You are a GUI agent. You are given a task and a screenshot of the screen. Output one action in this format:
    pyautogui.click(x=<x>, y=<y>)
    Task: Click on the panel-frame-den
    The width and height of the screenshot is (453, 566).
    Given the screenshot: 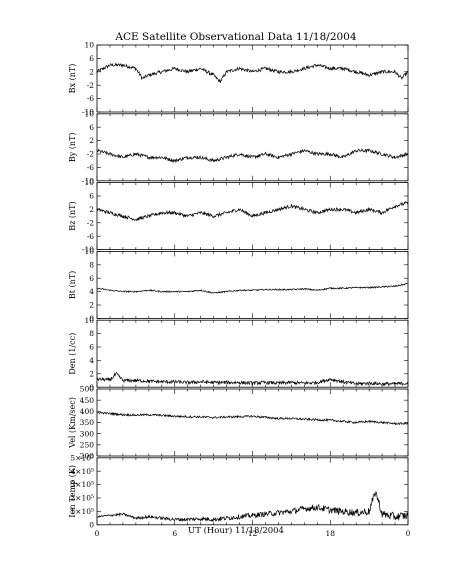 What is the action you would take?
    pyautogui.click(x=252, y=353)
    